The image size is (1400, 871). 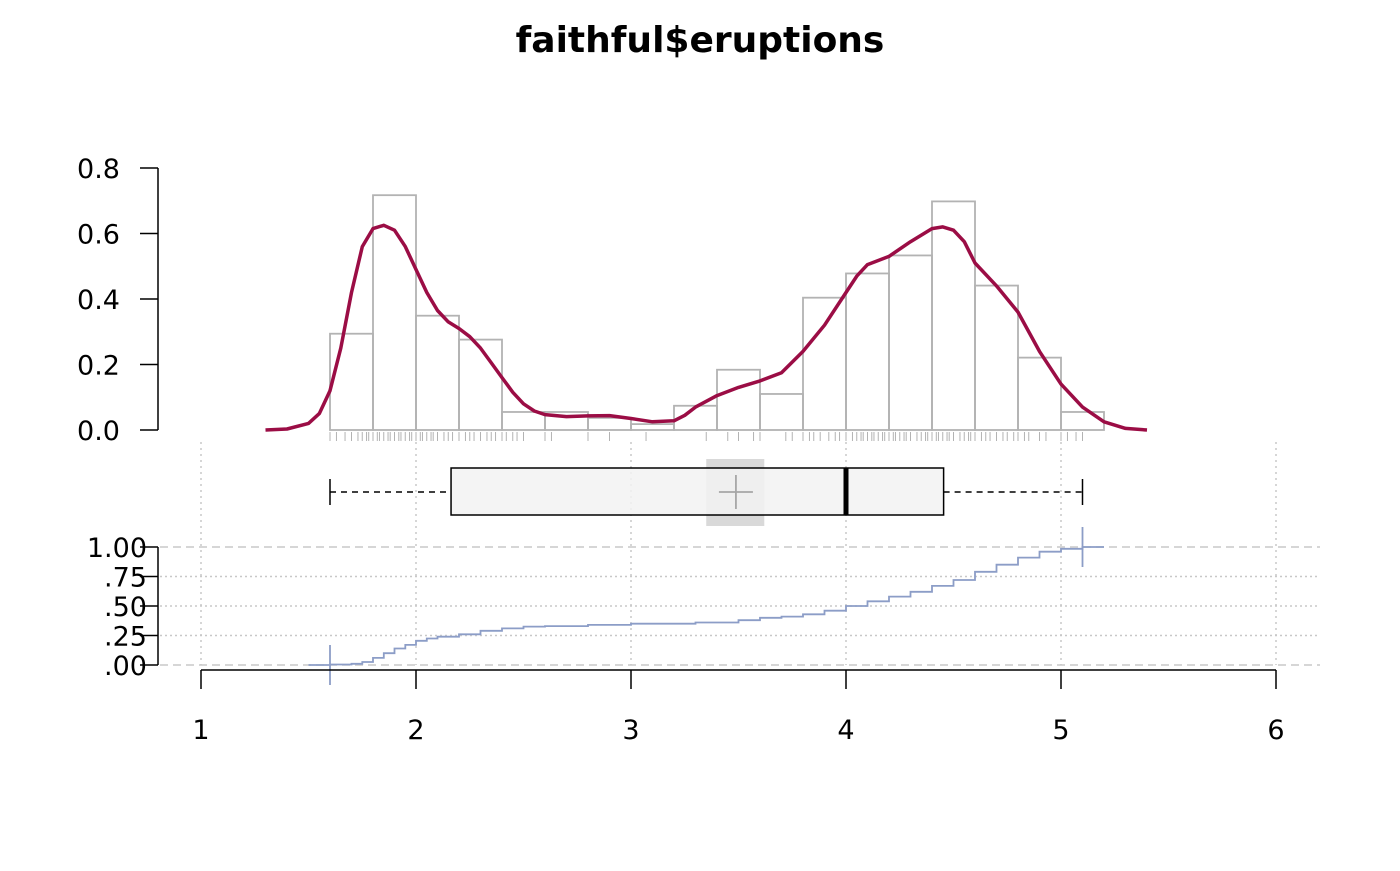 I want to click on ecdf-line, so click(x=706, y=606).